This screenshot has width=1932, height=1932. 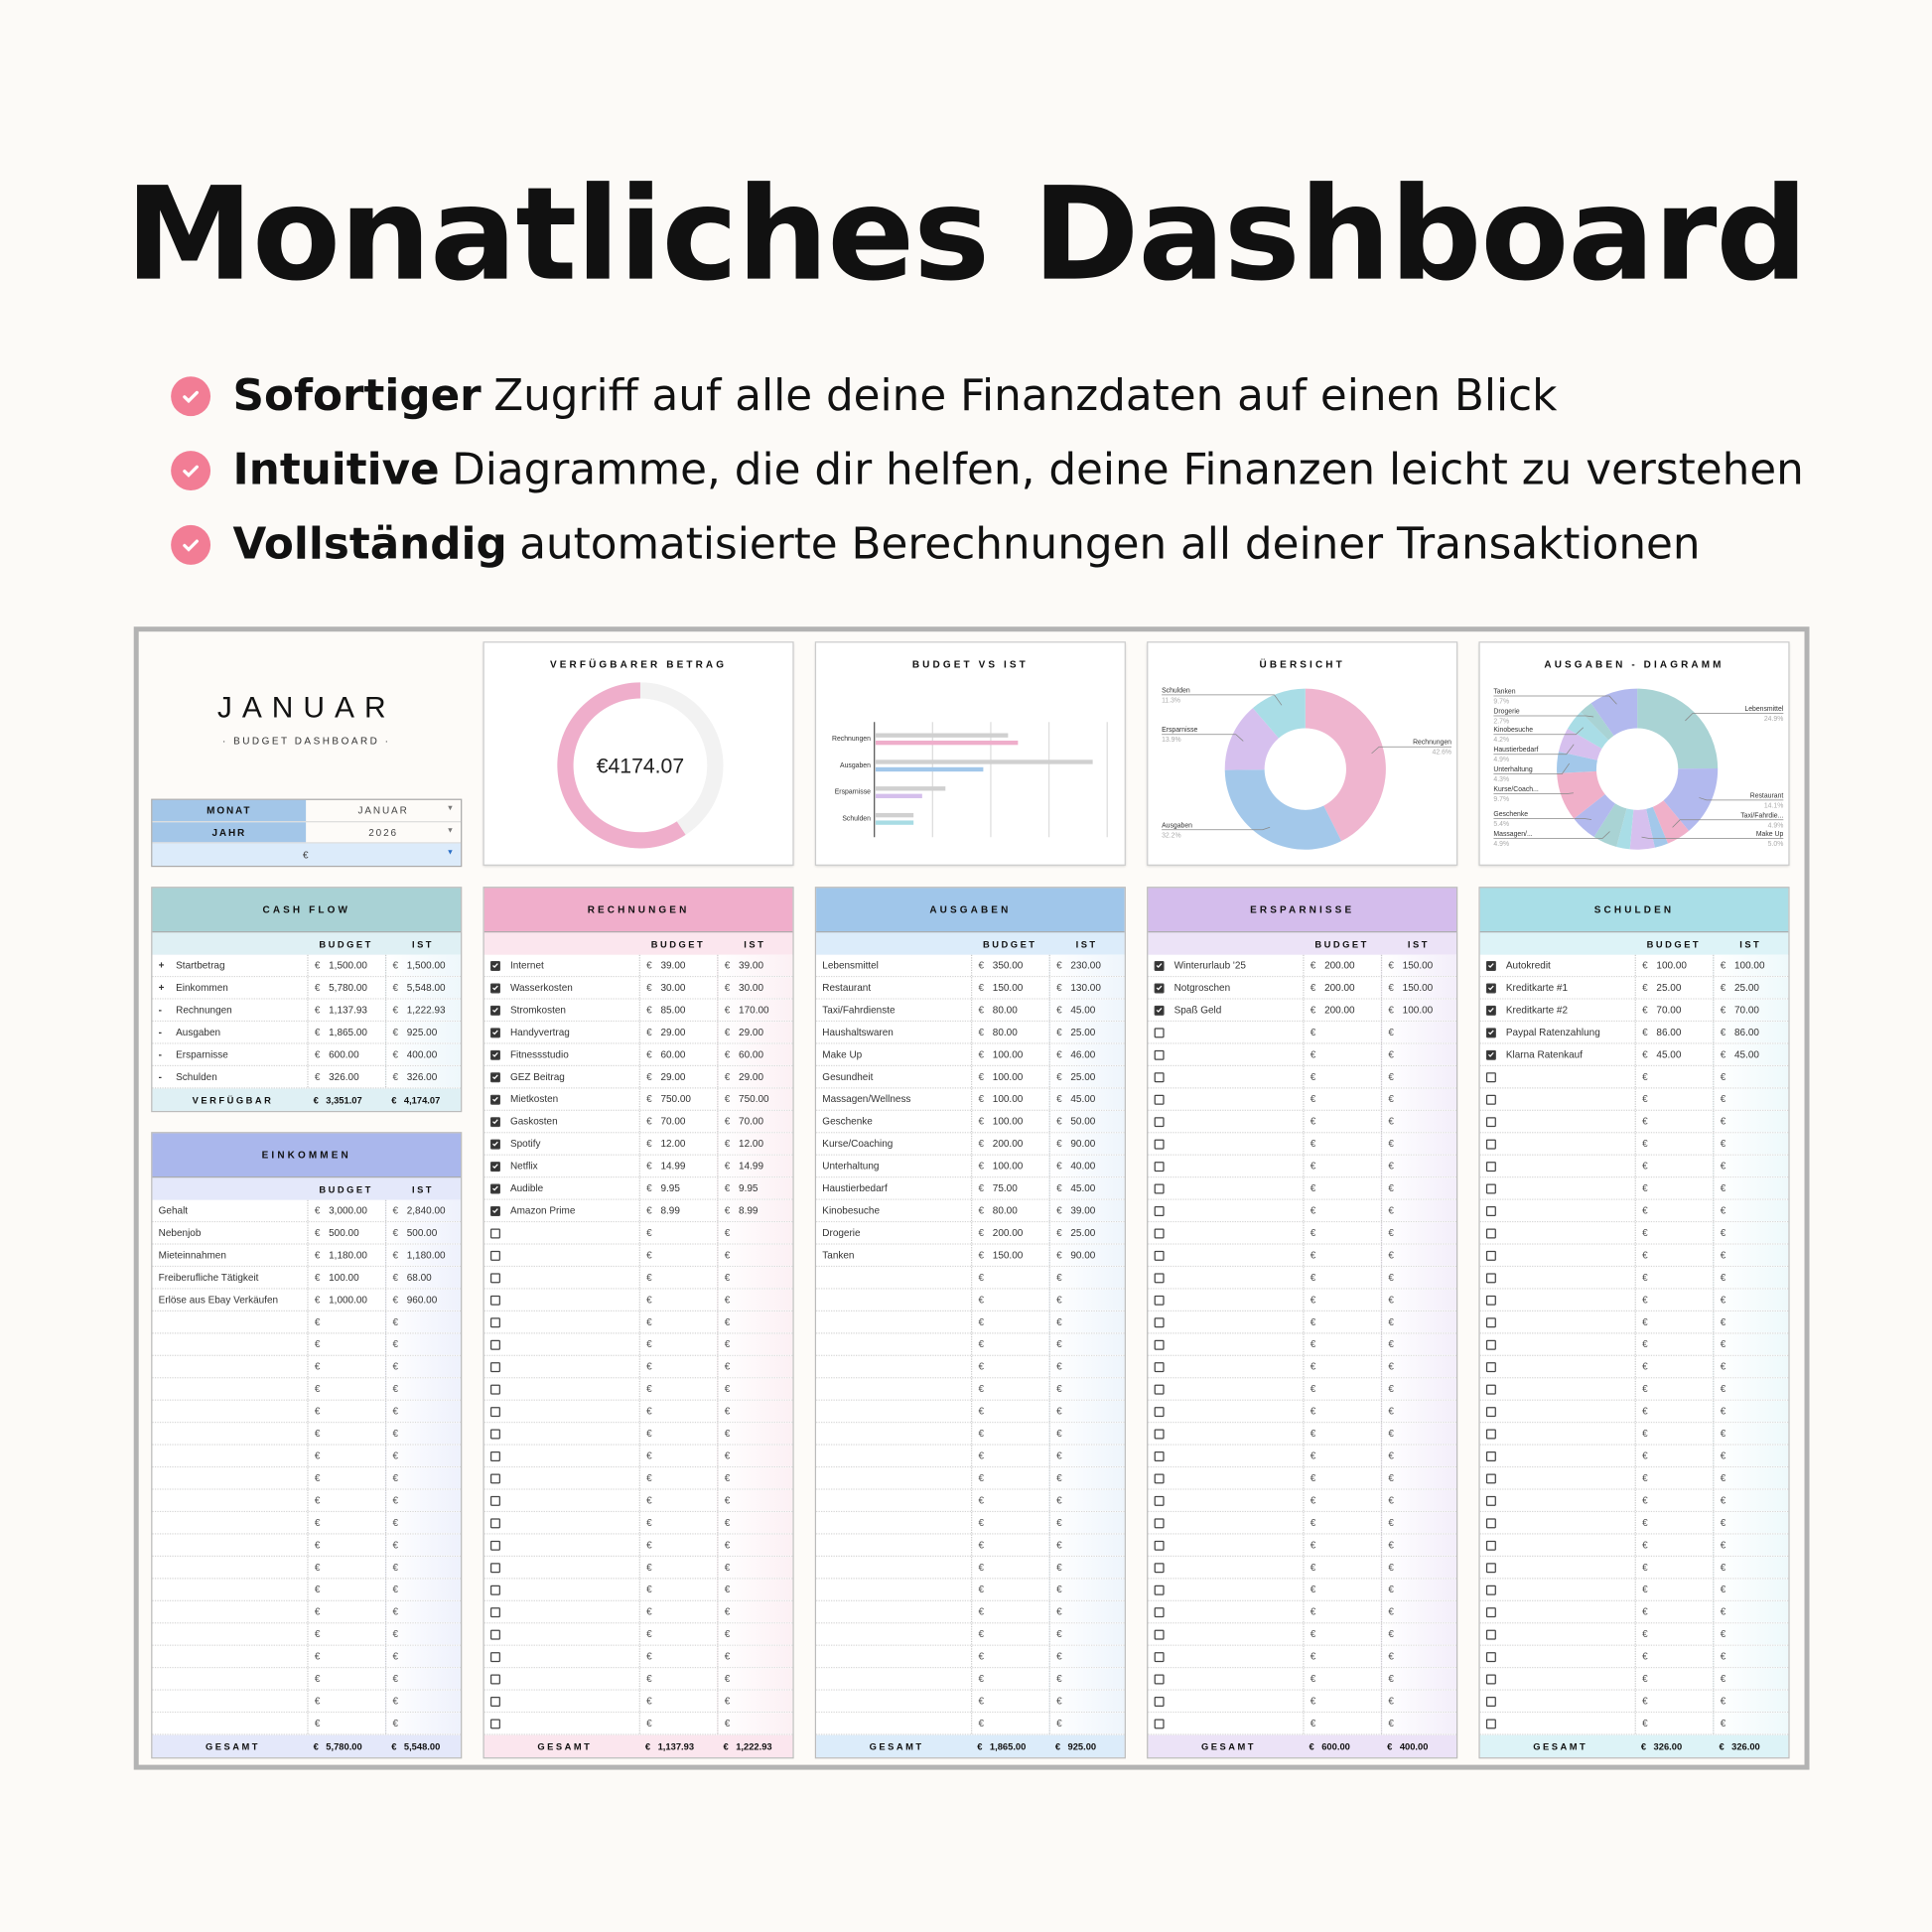 I want to click on ist-cell: €12.00, so click(x=755, y=1144).